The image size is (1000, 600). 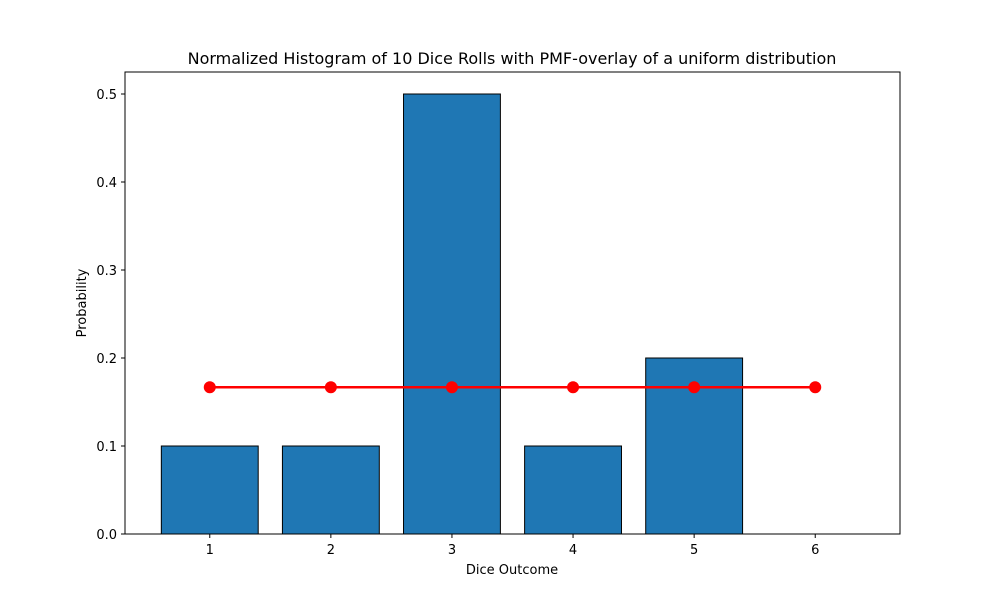 I want to click on x-axis: 1 2 3 4 5 6, so click(x=512, y=546).